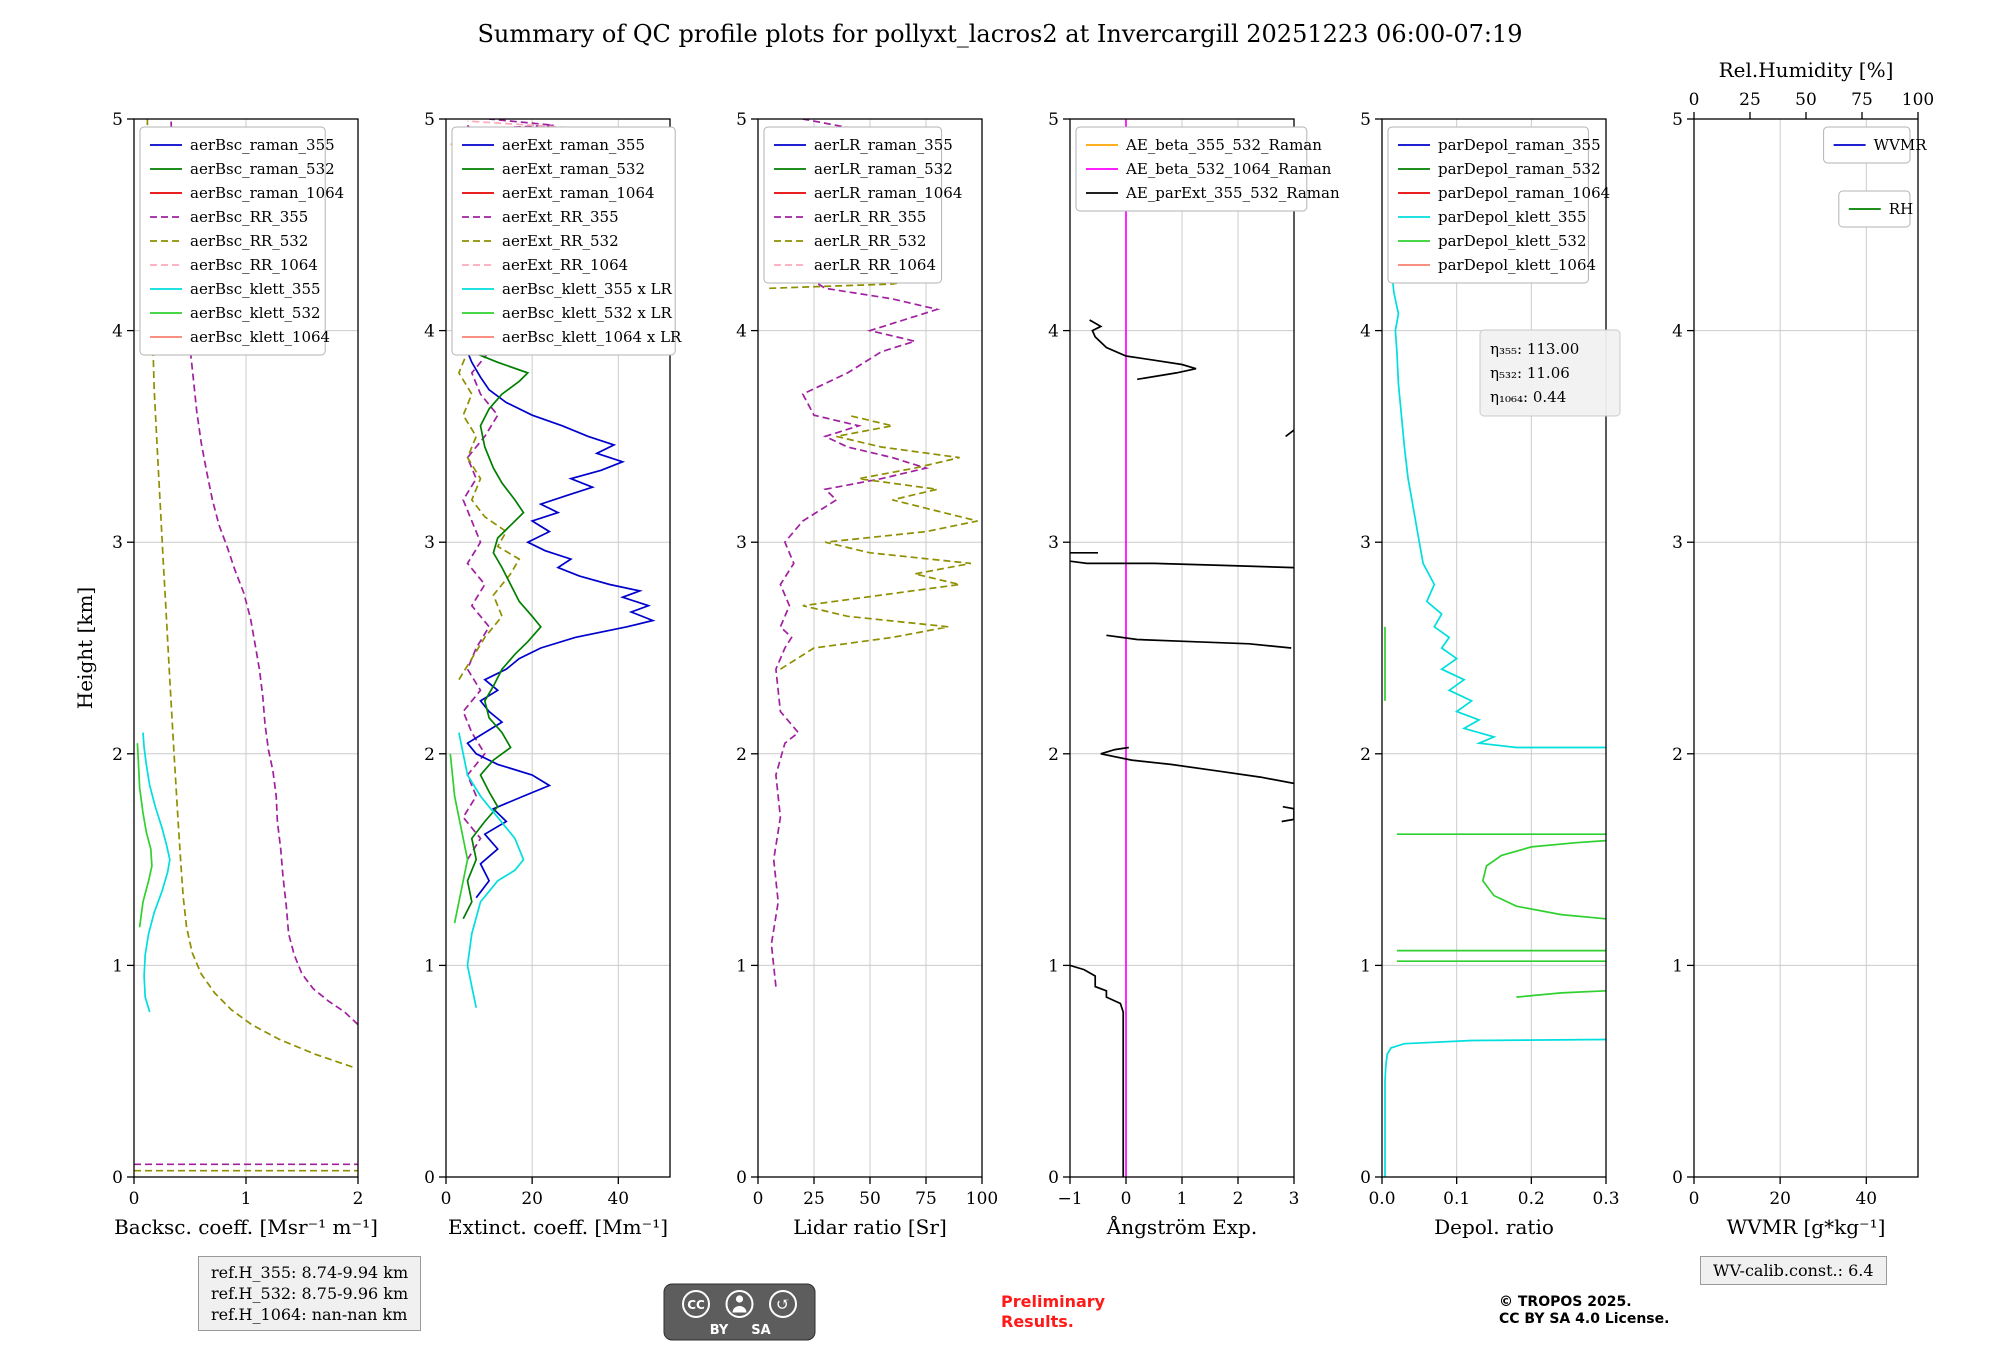 This screenshot has height=1360, width=2000. I want to click on legend-label: parDepol_klett_1064, so click(1517, 265).